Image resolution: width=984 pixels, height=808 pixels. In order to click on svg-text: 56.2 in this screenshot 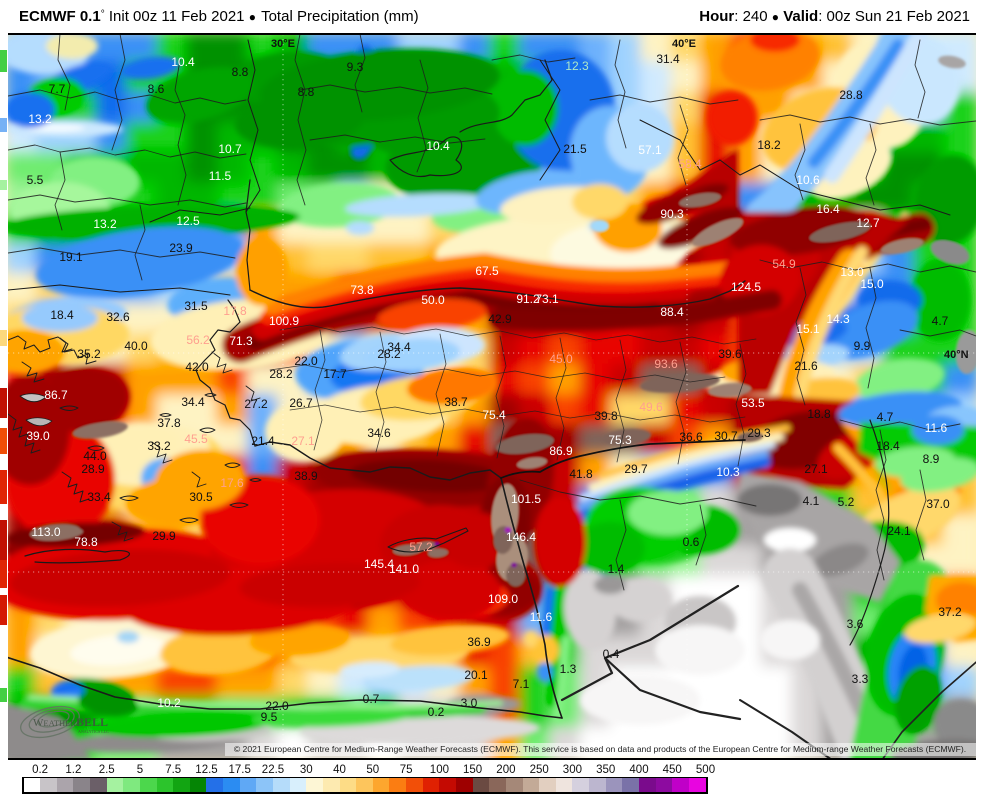, I will do `click(198, 340)`.